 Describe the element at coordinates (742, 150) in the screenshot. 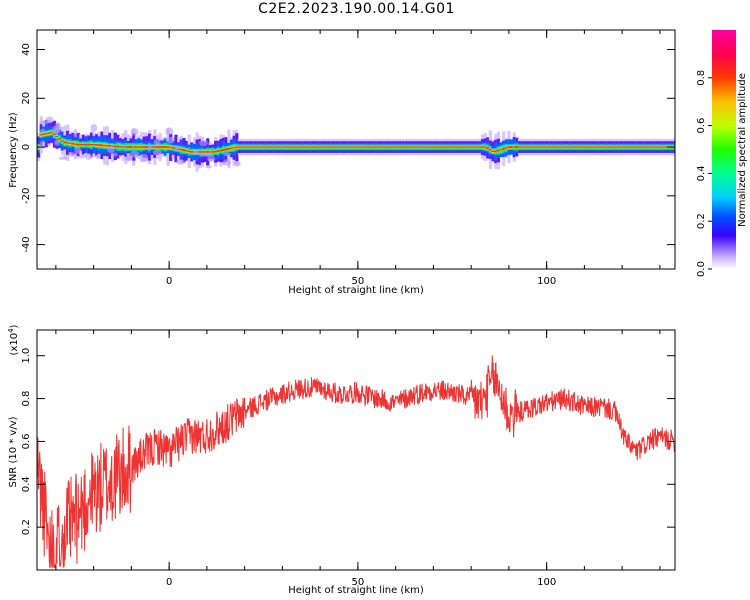

I see `colorbar-label: Normalized spectral amplitude` at that location.